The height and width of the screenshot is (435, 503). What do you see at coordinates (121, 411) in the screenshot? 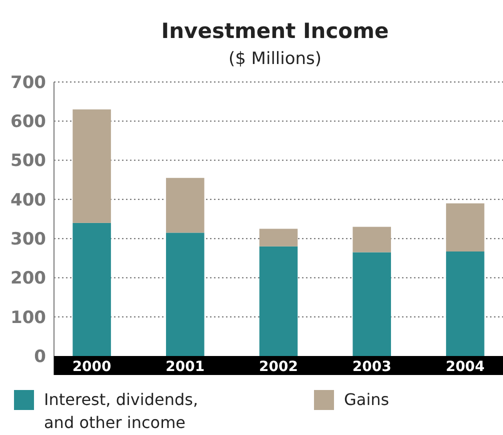
I see `legend-label: Interest, dividends, and other income` at bounding box center [121, 411].